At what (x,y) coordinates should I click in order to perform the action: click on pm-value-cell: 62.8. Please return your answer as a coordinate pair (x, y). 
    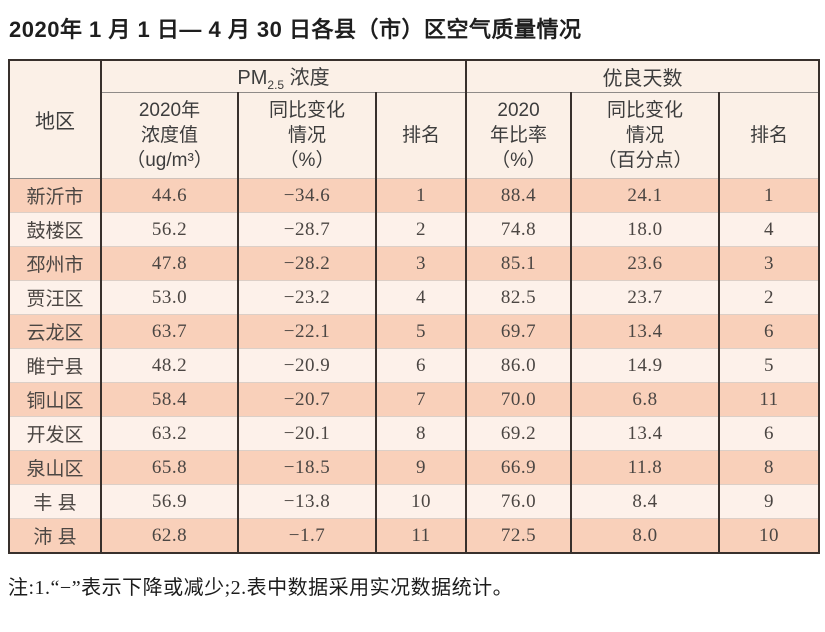
    Looking at the image, I should click on (169, 535).